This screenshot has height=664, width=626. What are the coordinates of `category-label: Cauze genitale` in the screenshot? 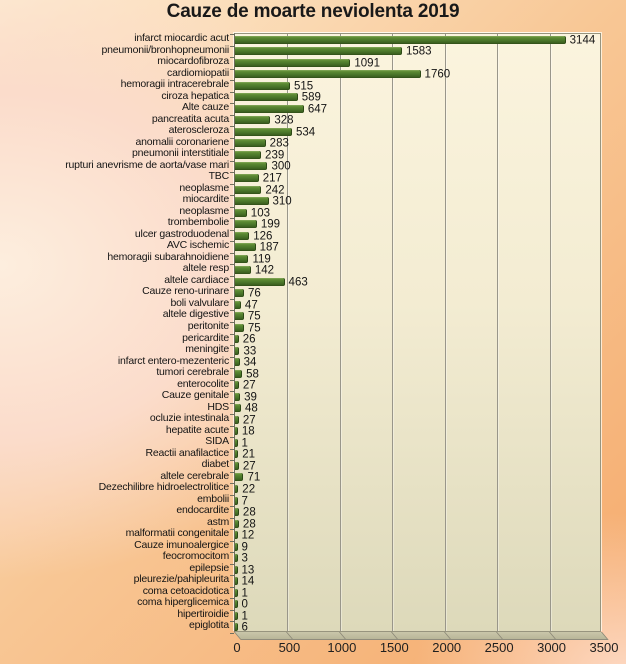 It's located at (195, 395).